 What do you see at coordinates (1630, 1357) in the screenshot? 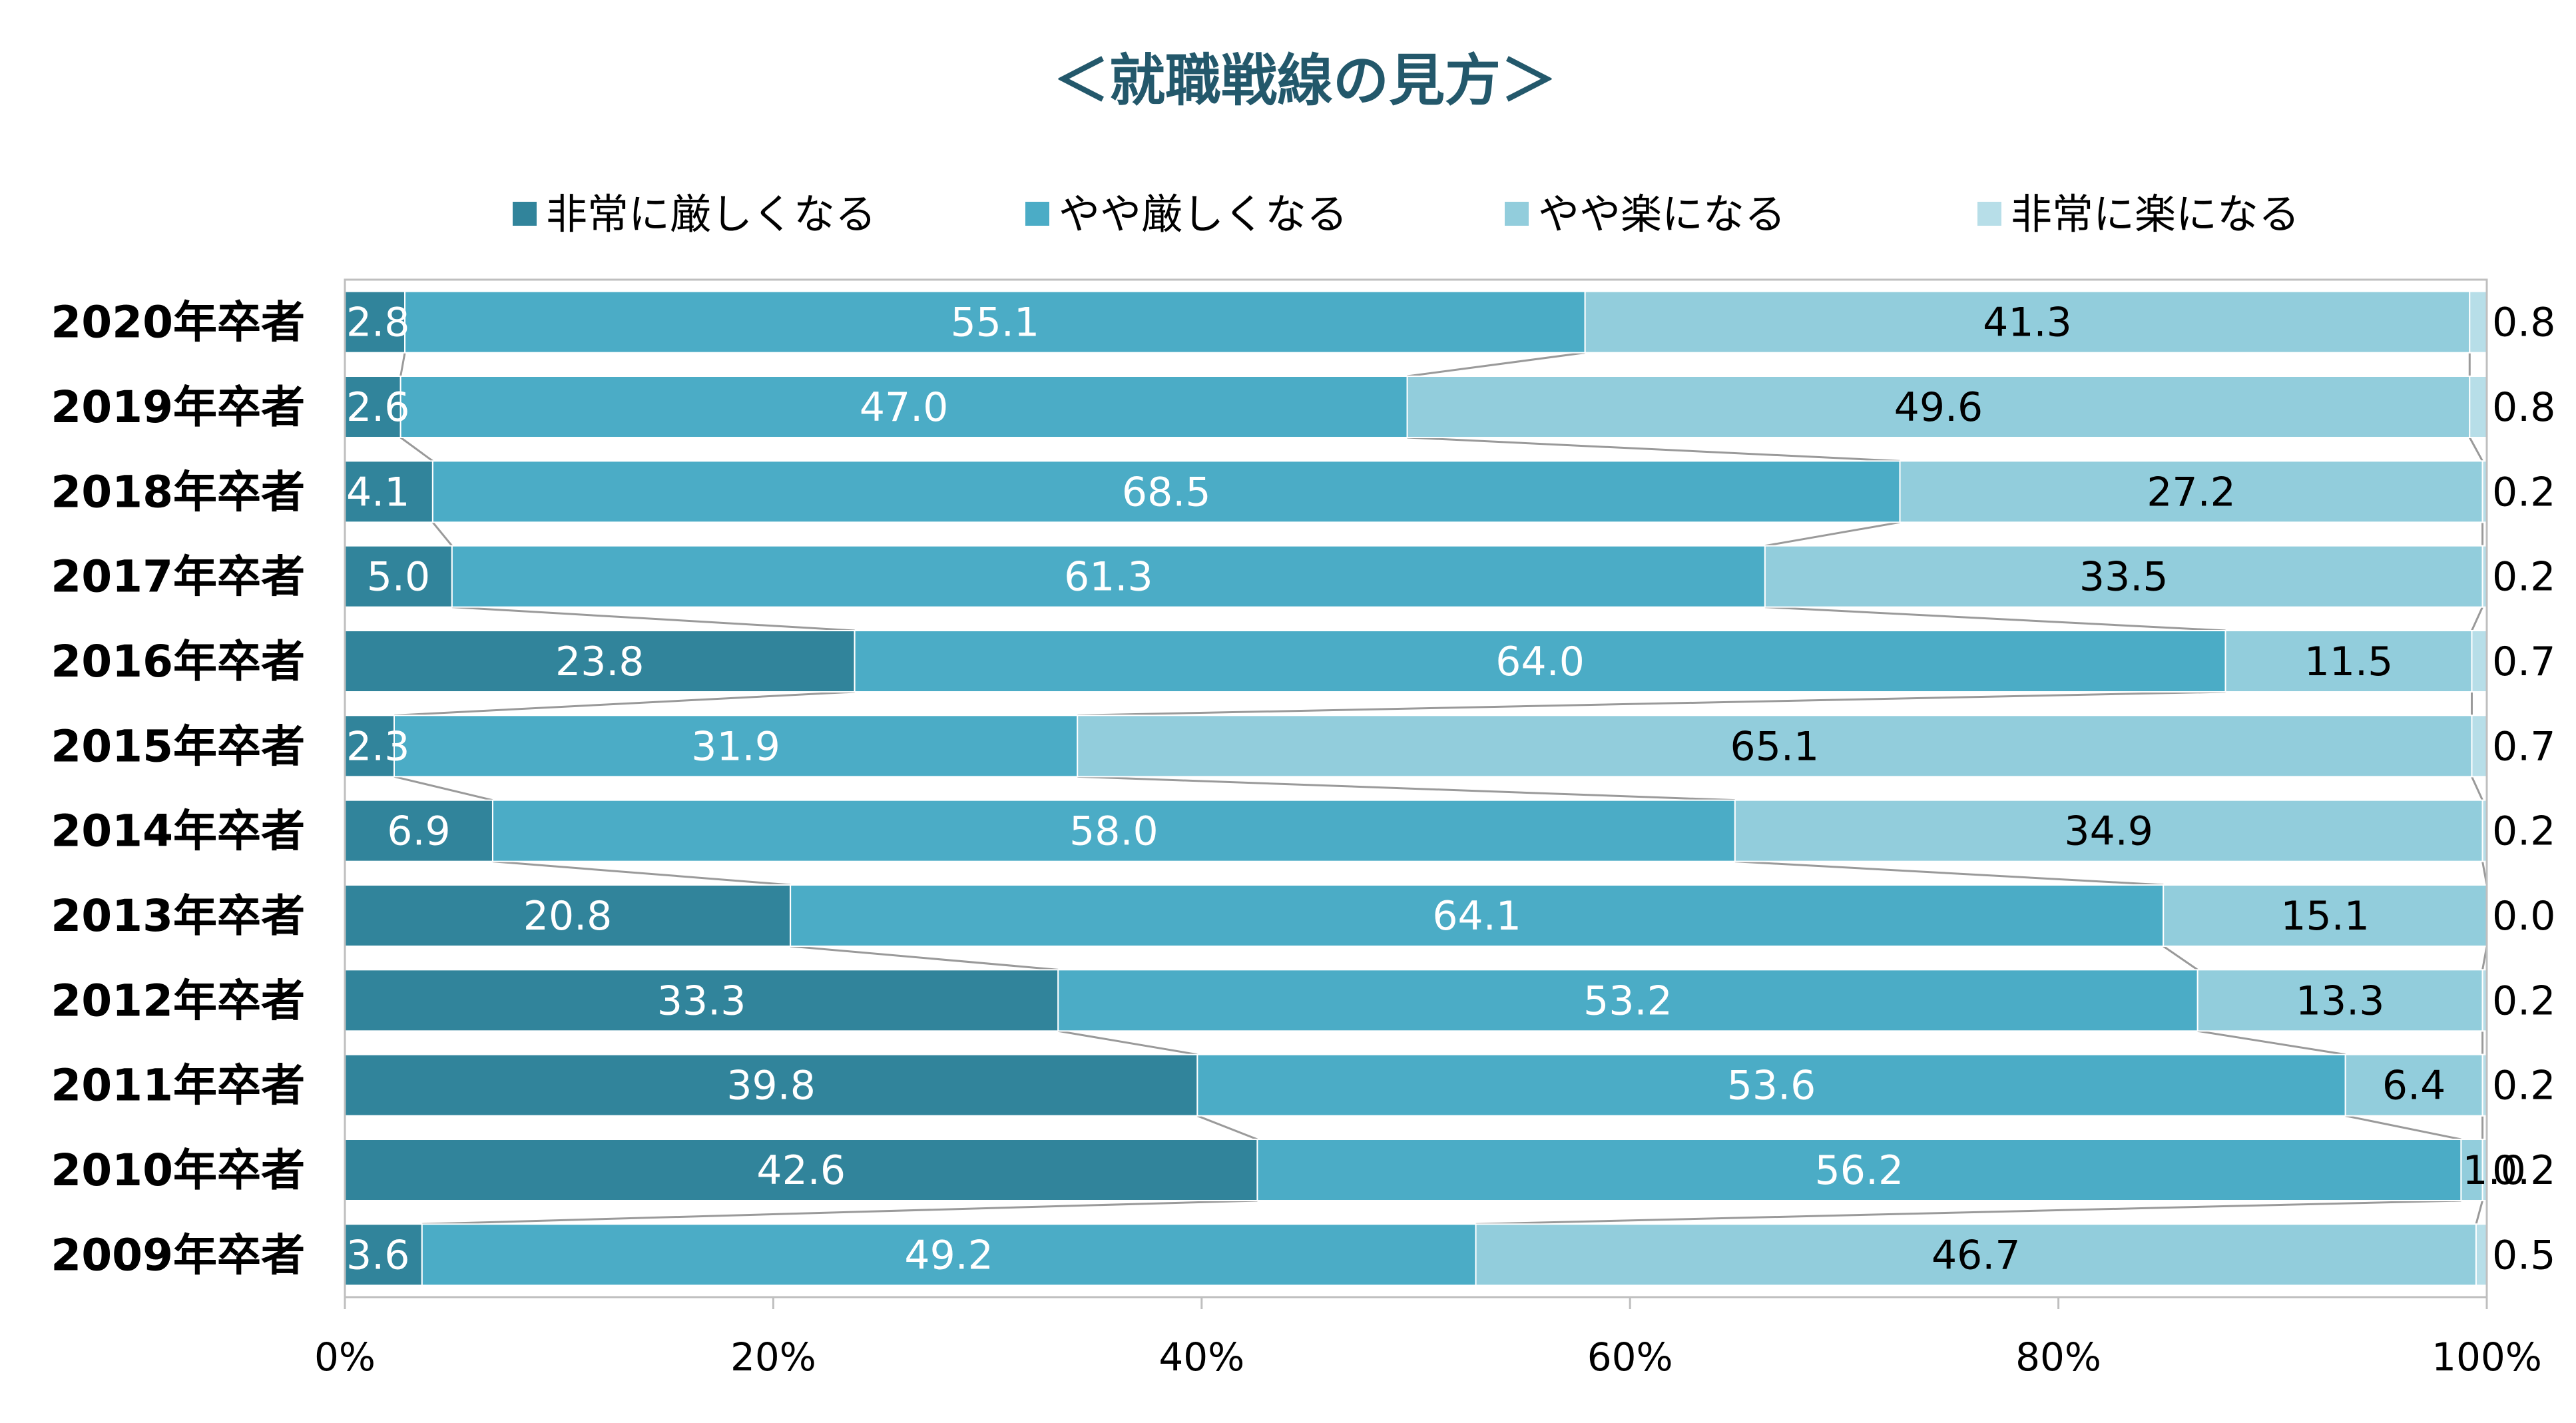
I see `x-tick-label: 60%` at bounding box center [1630, 1357].